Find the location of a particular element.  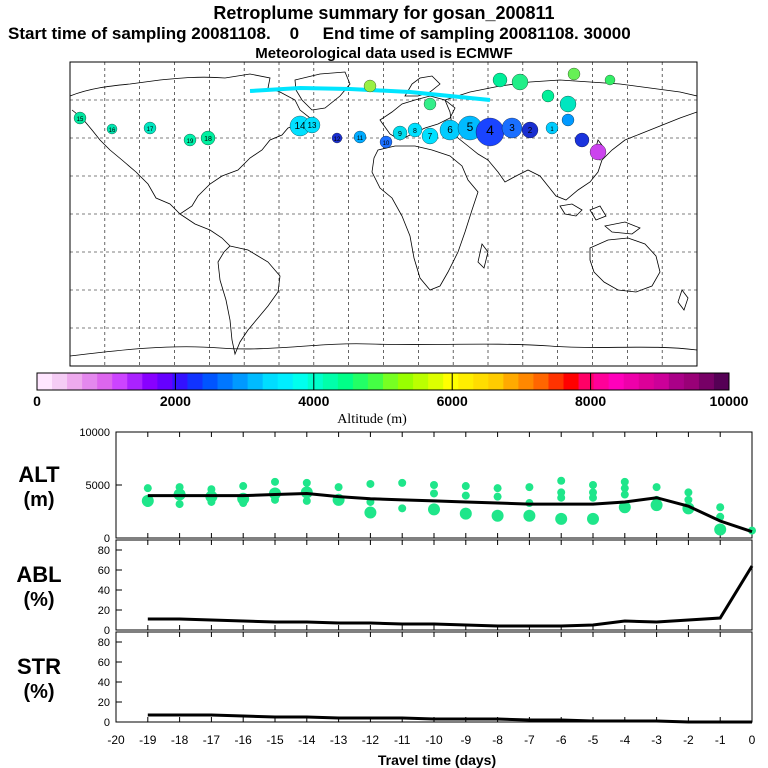

map-marker-label: 11 is located at coordinates (360, 139).